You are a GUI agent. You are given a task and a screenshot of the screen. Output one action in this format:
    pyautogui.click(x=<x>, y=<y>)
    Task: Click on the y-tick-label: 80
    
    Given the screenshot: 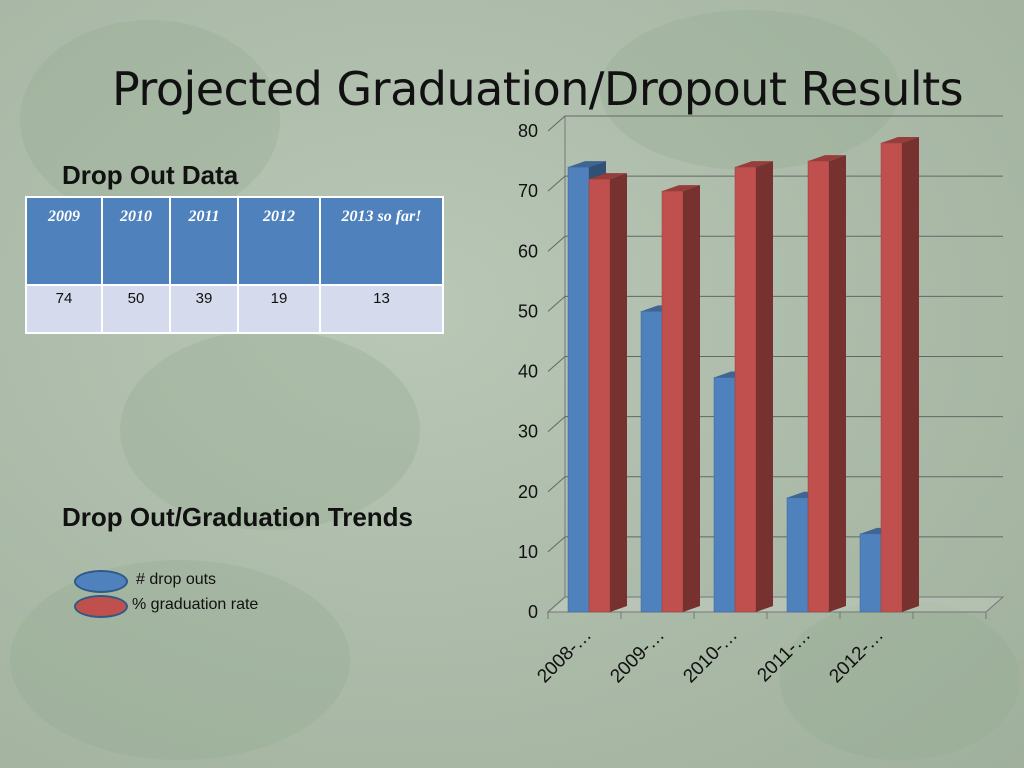 What is the action you would take?
    pyautogui.click(x=528, y=131)
    